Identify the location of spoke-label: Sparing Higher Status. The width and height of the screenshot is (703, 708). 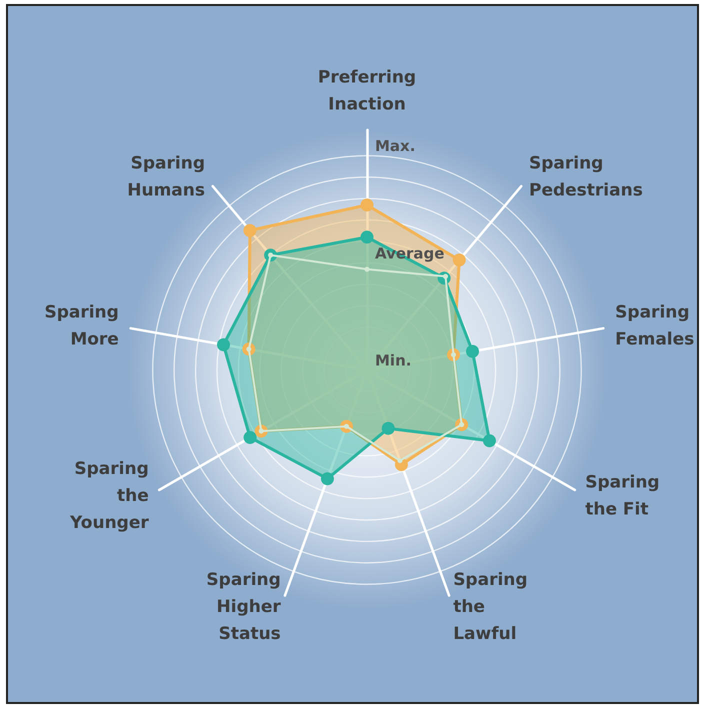
(244, 607).